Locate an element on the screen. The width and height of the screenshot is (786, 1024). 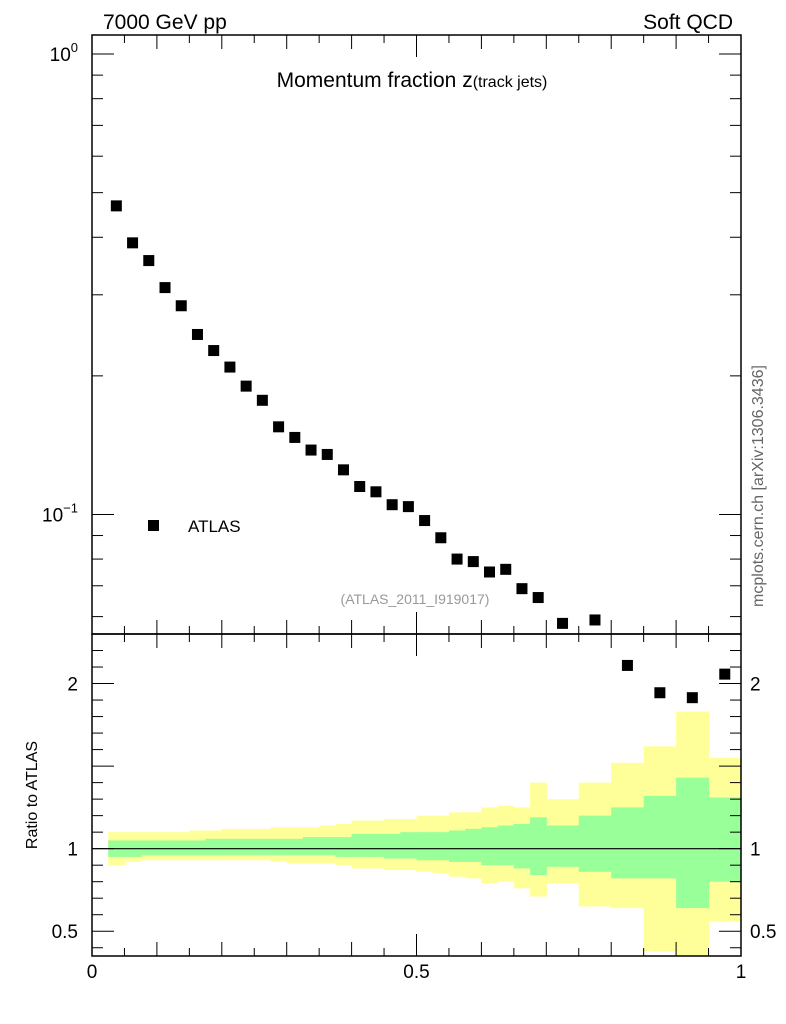
ratio-y-tick-label-left: 2 is located at coordinates (72, 685).